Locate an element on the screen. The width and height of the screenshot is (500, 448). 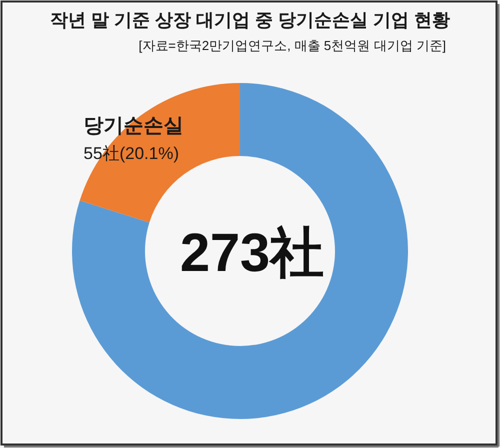
chart-subtitle: [자료=한국2만기업연구소, 매출 5천억원 대기업 기준] is located at coordinates (292, 45).